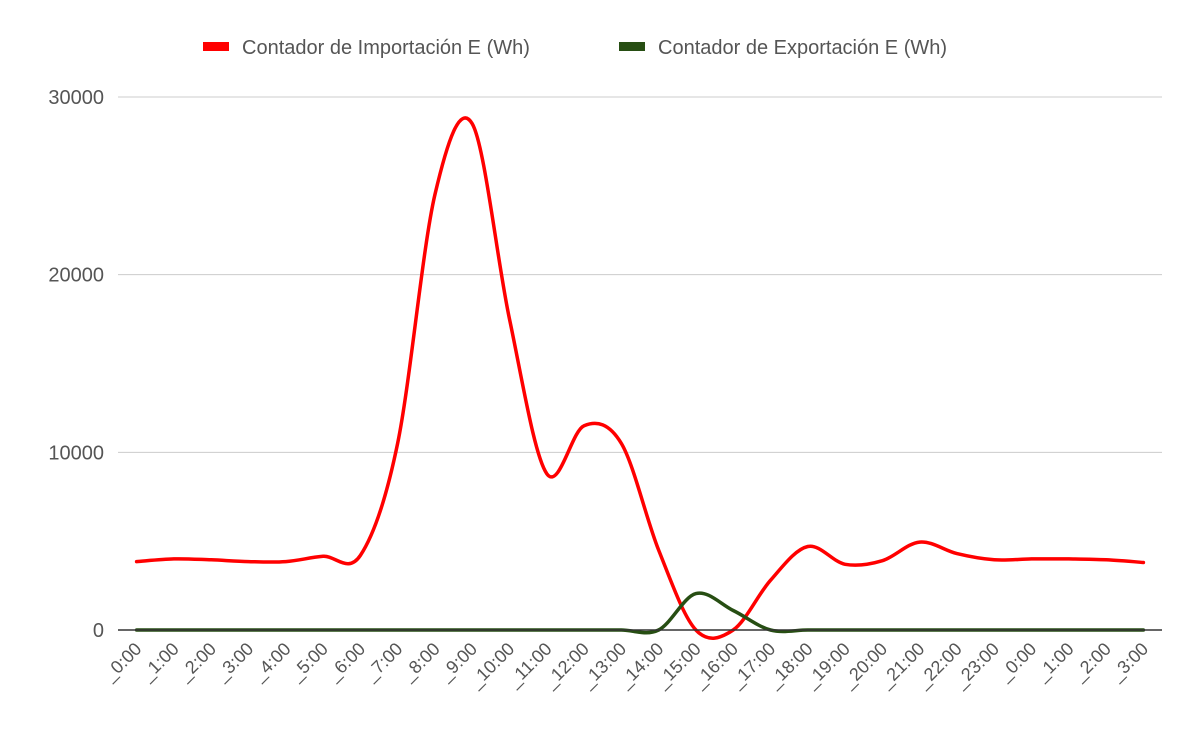 This screenshot has width=1200, height=747. Describe the element at coordinates (76, 276) in the screenshot. I see `y-tick-label: 20000` at that location.